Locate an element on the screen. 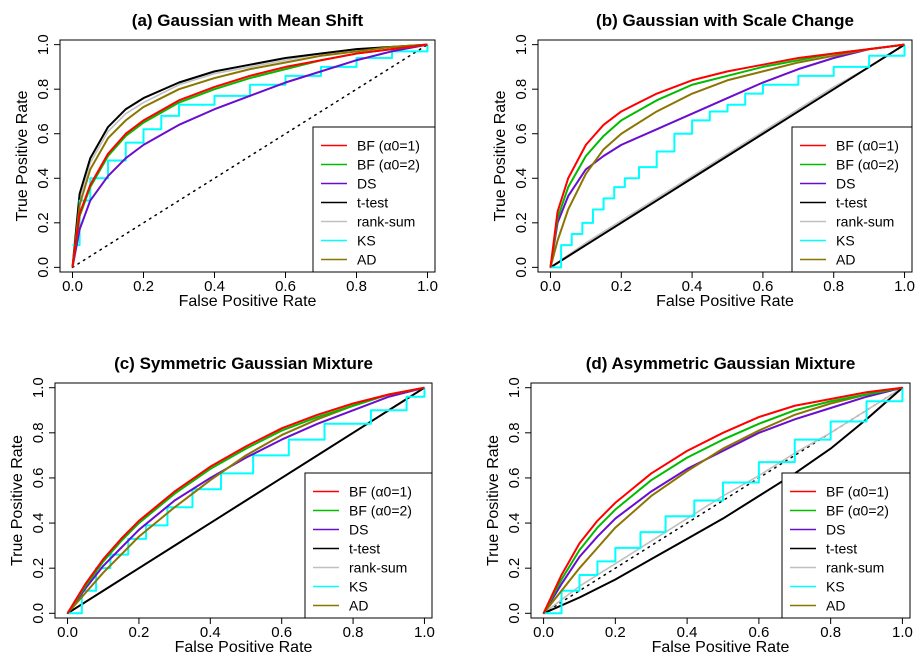 The height and width of the screenshot is (660, 920). chart-title: (a) Gaussian with Mean Shift is located at coordinates (248, 20).